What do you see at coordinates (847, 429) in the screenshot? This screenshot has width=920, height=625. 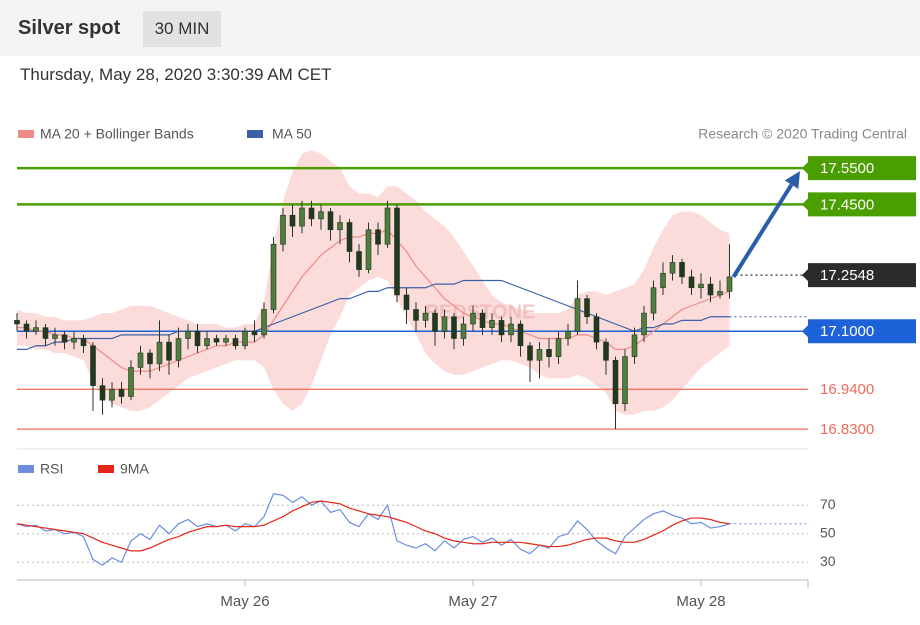 I see `level-label: 16.8300` at bounding box center [847, 429].